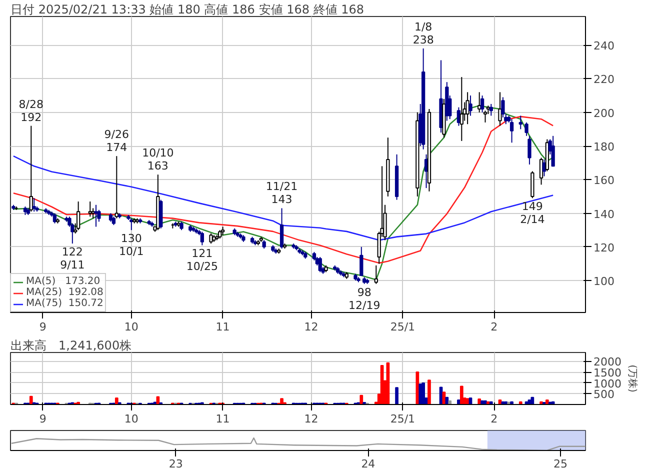  Describe the element at coordinates (604, 147) in the screenshot. I see `y-tick-label: 180` at that location.